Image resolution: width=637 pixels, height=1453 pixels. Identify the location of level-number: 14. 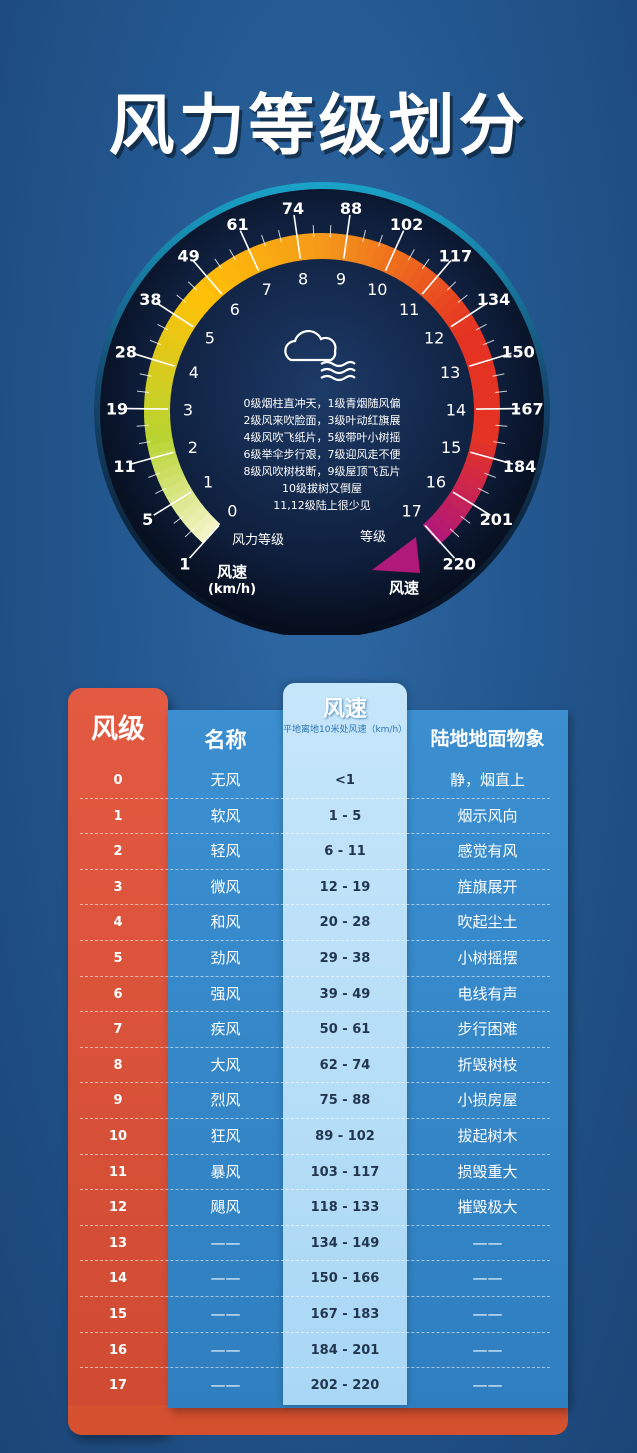
(456, 409).